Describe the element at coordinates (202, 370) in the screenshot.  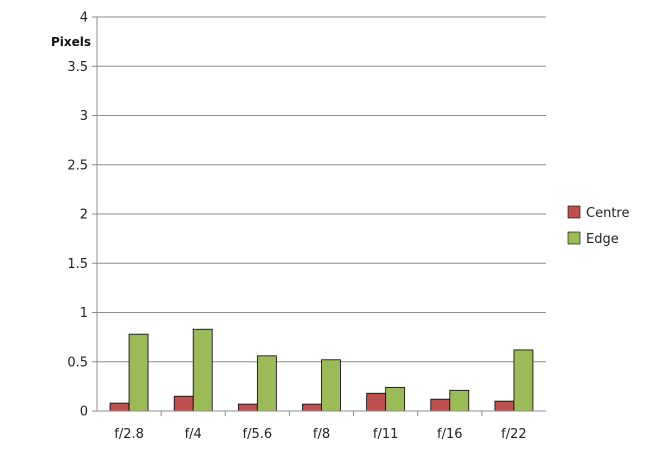
I see `bar-edge-f4` at that location.